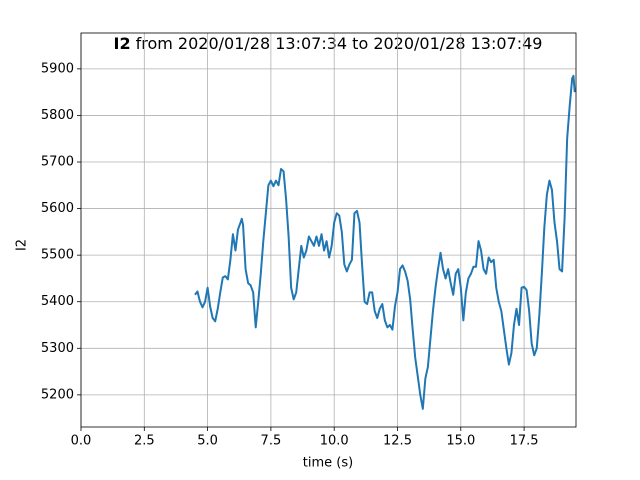 The image size is (640, 480). Describe the element at coordinates (57, 394) in the screenshot. I see `y-tick-label: 5200` at that location.